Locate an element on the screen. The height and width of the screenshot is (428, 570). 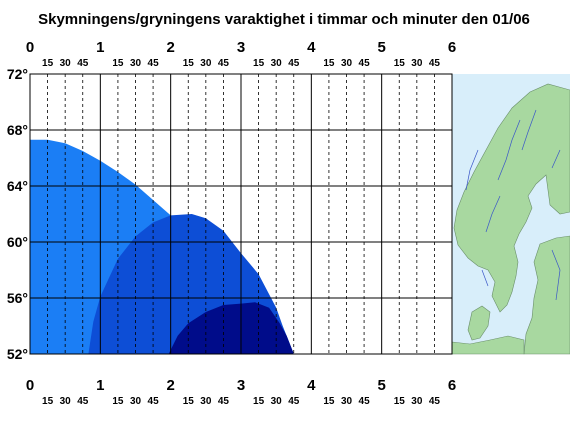
map-panel is located at coordinates (510, 214).